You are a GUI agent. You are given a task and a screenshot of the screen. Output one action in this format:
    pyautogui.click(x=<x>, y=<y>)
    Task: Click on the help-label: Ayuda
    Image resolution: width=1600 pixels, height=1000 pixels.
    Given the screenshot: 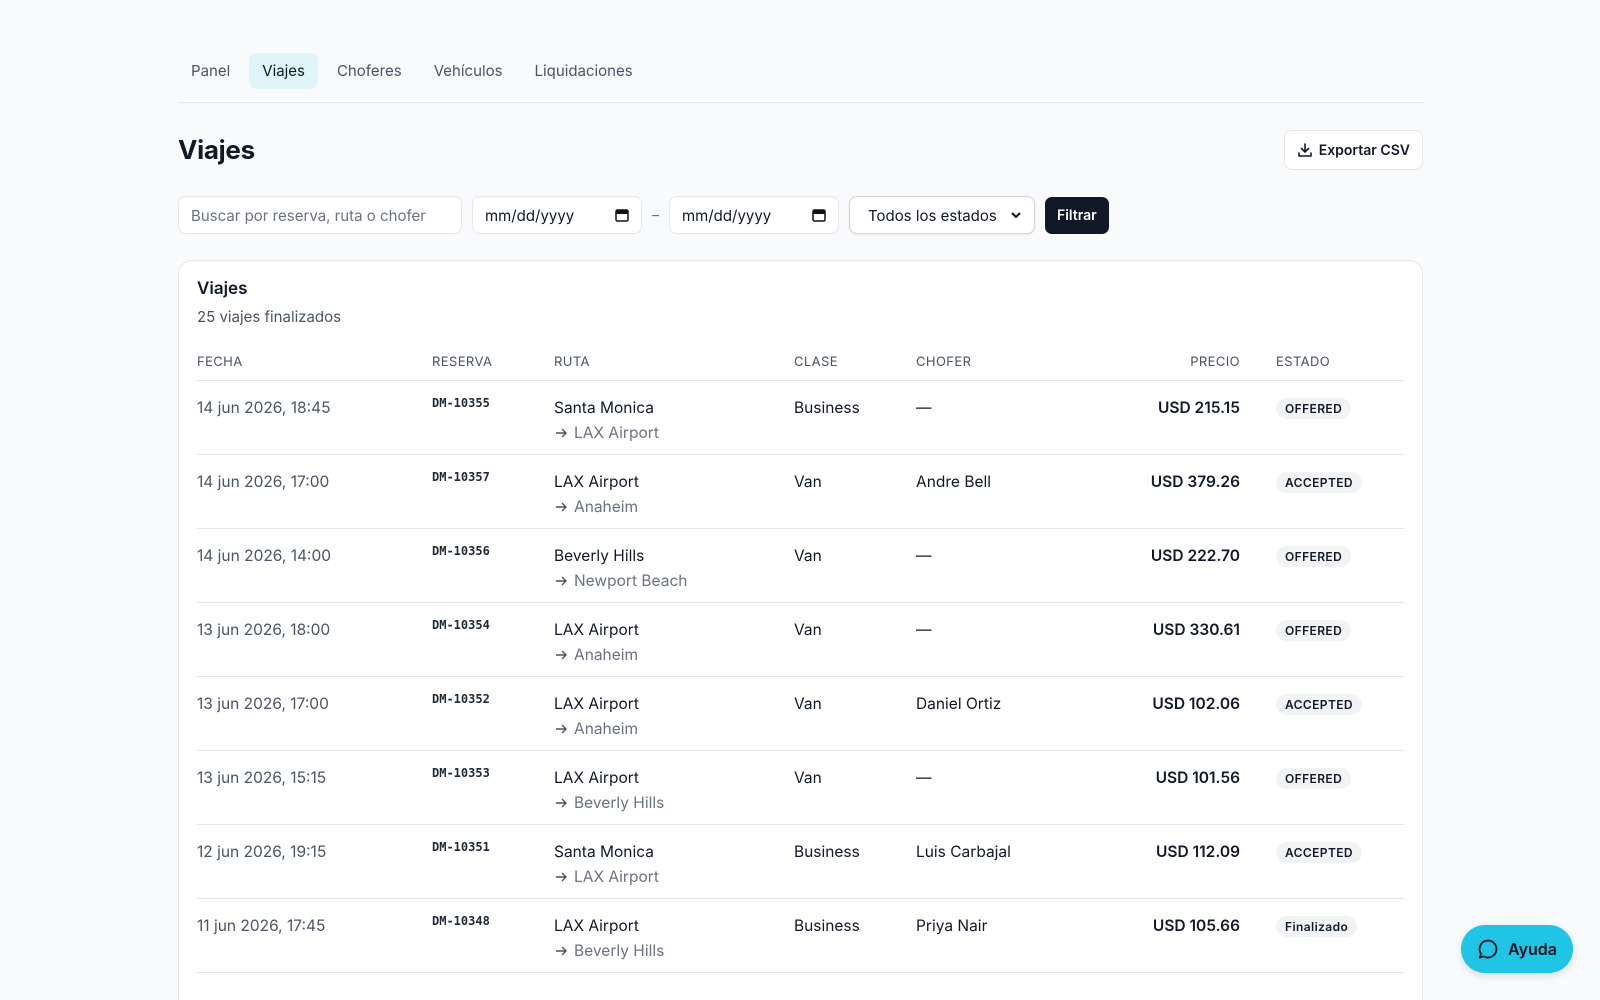 What is the action you would take?
    pyautogui.click(x=1532, y=949)
    